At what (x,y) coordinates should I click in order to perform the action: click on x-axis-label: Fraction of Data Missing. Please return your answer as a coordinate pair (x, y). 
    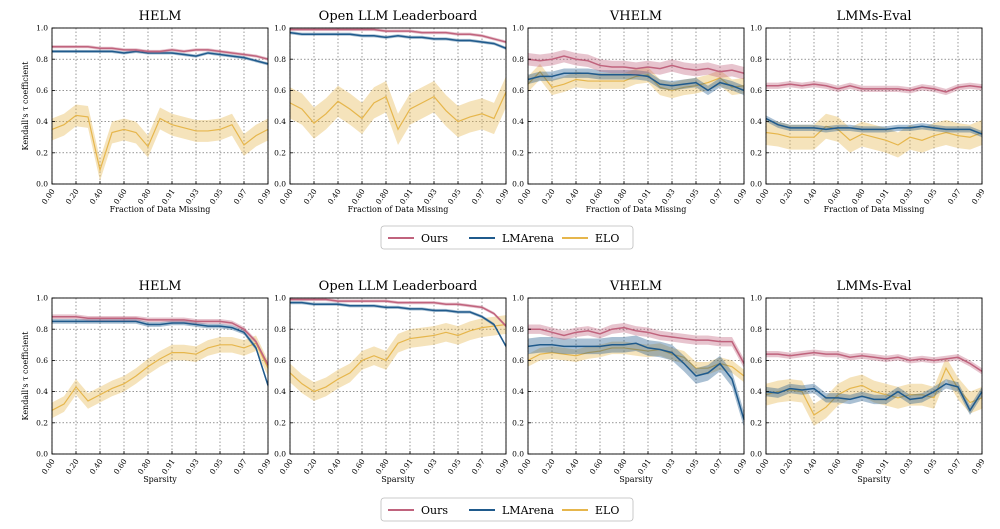
    Looking at the image, I should click on (398, 209).